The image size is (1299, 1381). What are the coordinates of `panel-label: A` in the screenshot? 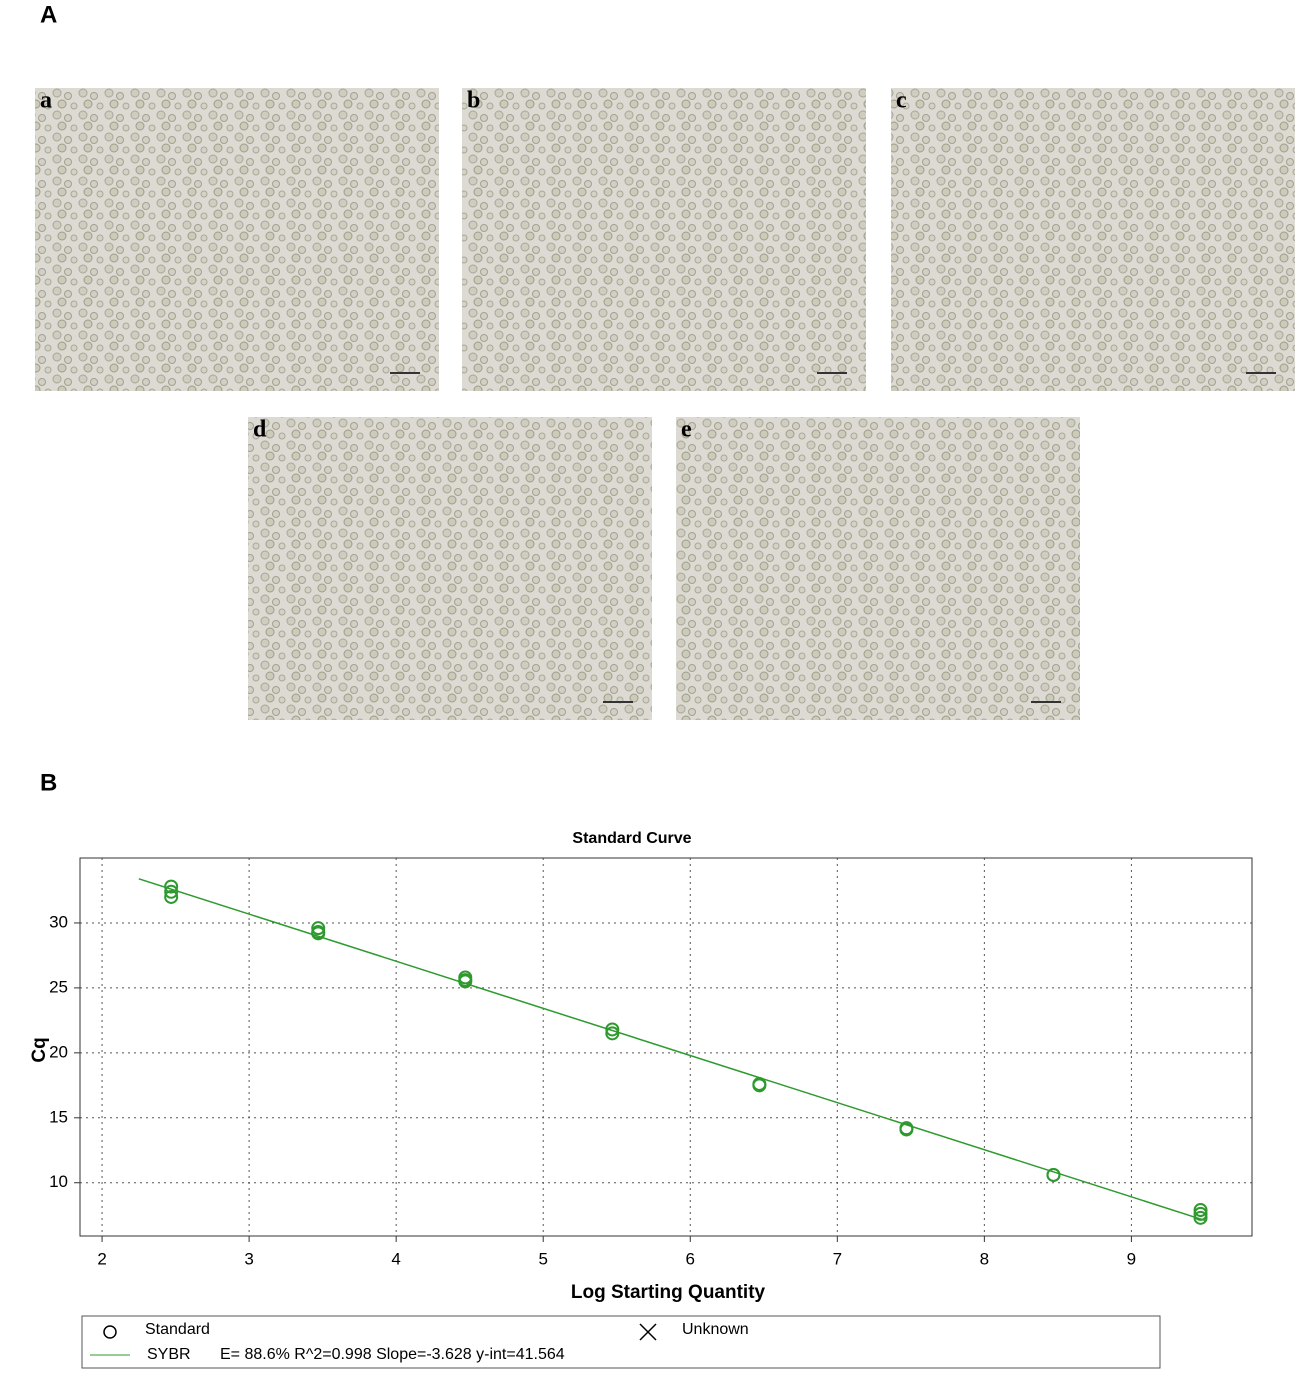 It's located at (48, 14).